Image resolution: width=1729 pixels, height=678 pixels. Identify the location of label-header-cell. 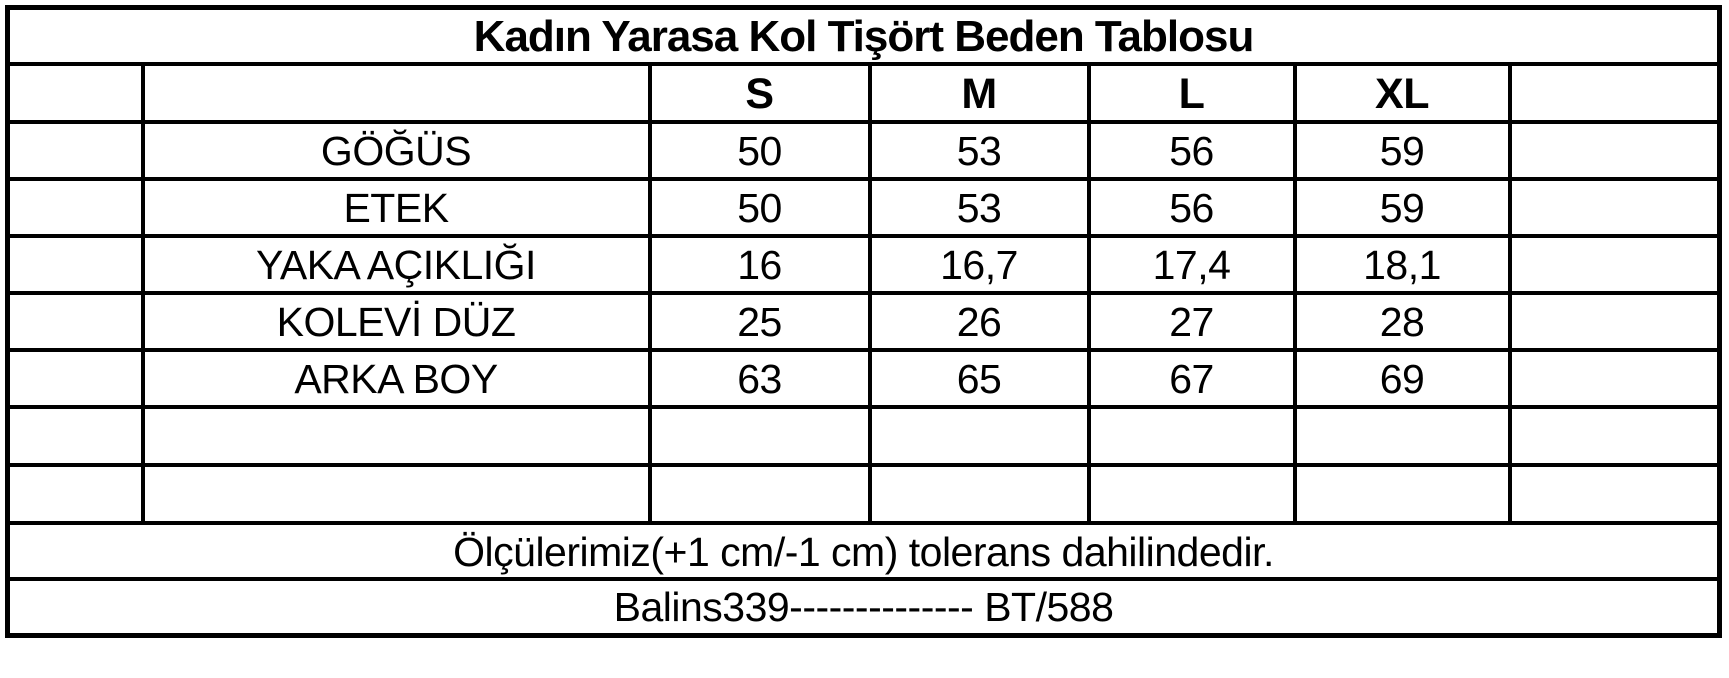
(396, 93).